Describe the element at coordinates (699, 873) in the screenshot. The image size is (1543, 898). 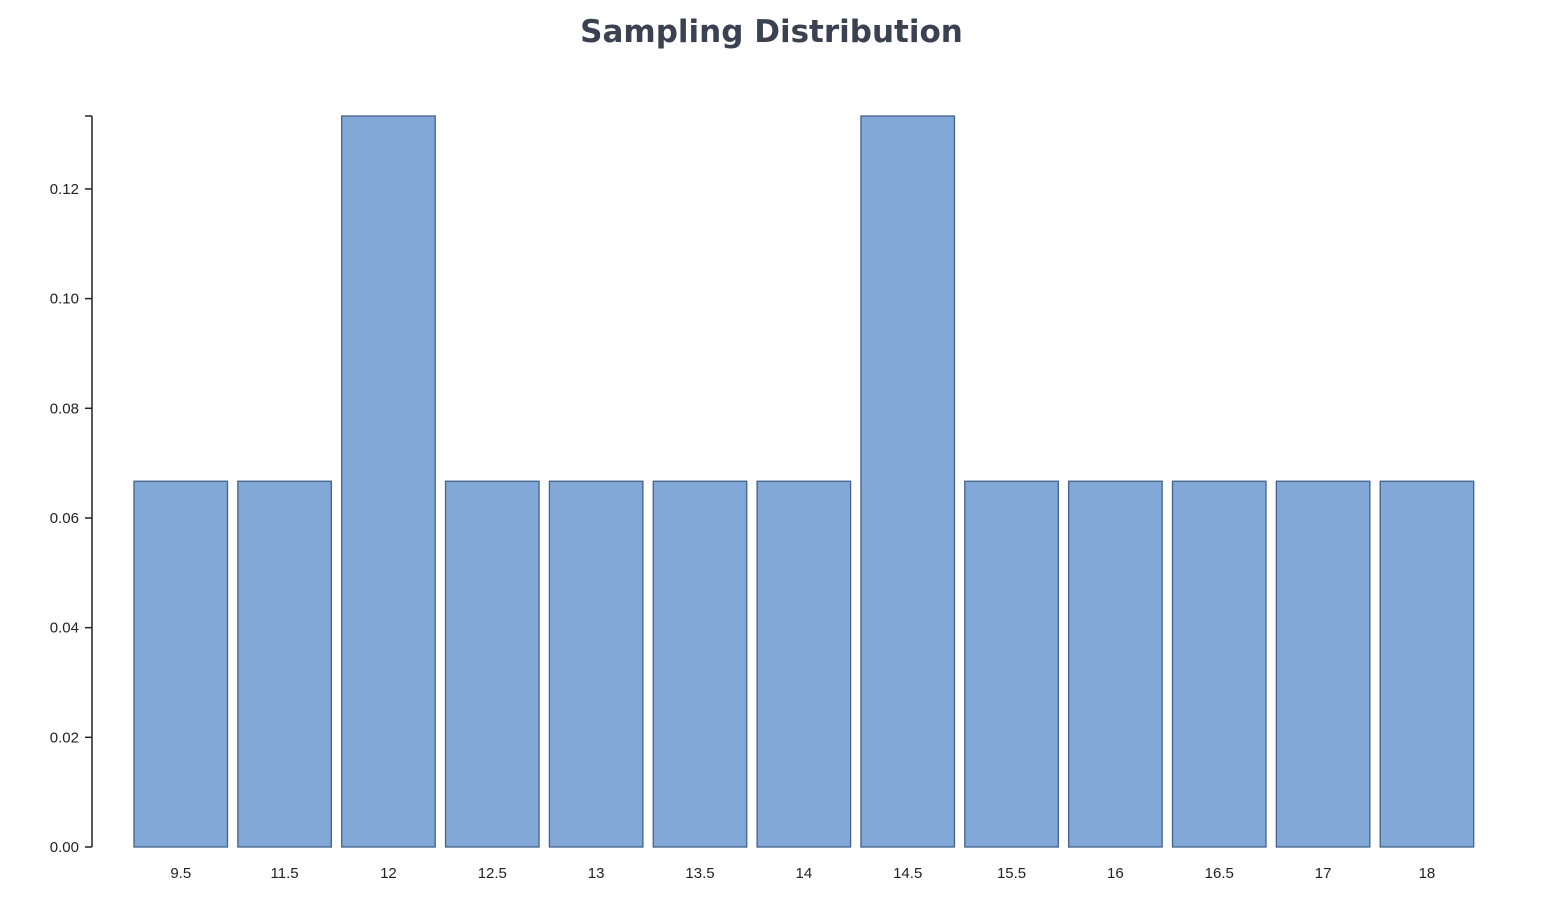
I see `x-tick-label: 13.5` at that location.